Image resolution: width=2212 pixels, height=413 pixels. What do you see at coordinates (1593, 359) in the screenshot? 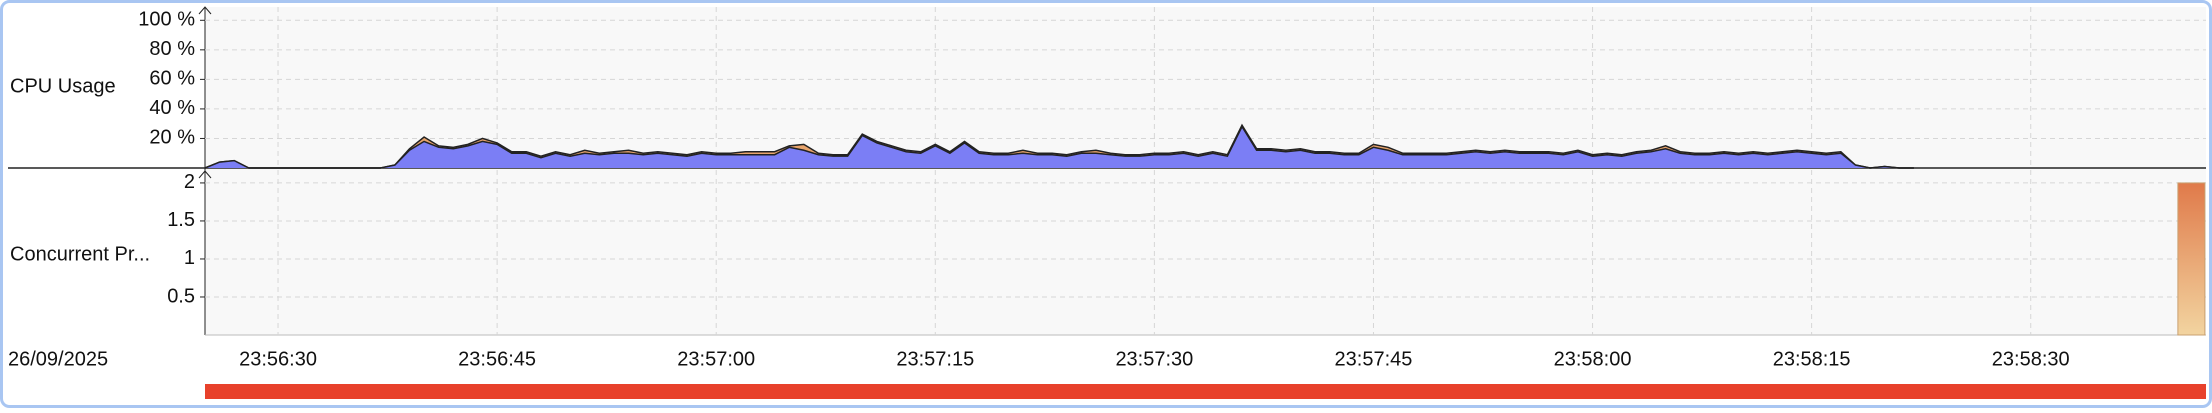
I see `x-tick-label: 23:58:00` at bounding box center [1593, 359].